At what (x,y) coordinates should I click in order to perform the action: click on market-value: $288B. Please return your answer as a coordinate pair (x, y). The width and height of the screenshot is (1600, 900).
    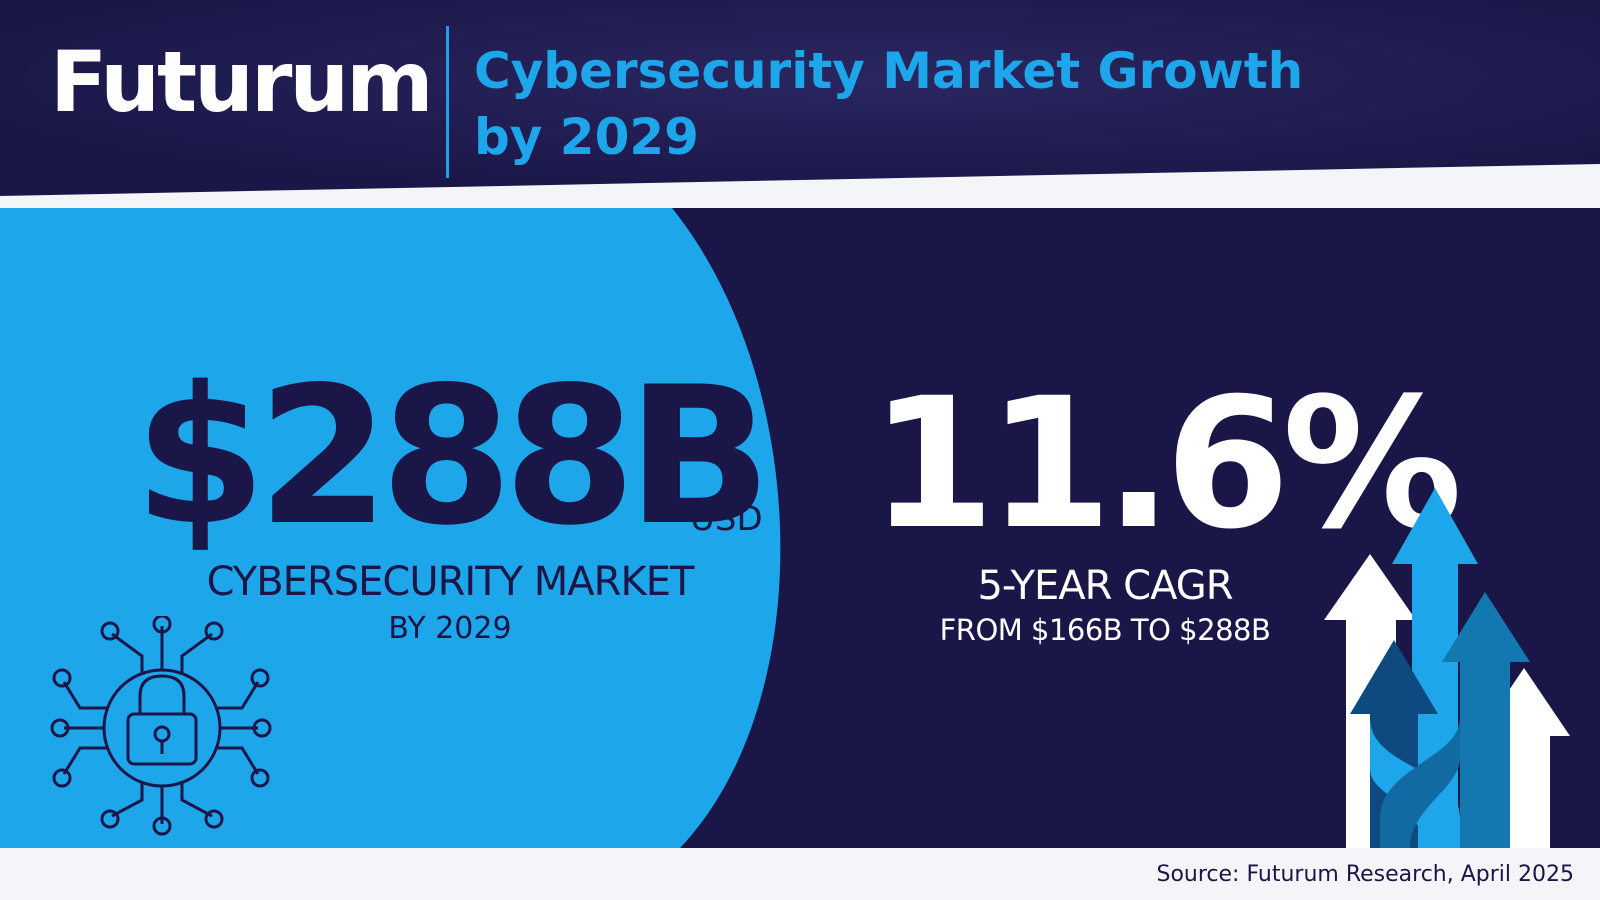
    Looking at the image, I should click on (453, 456).